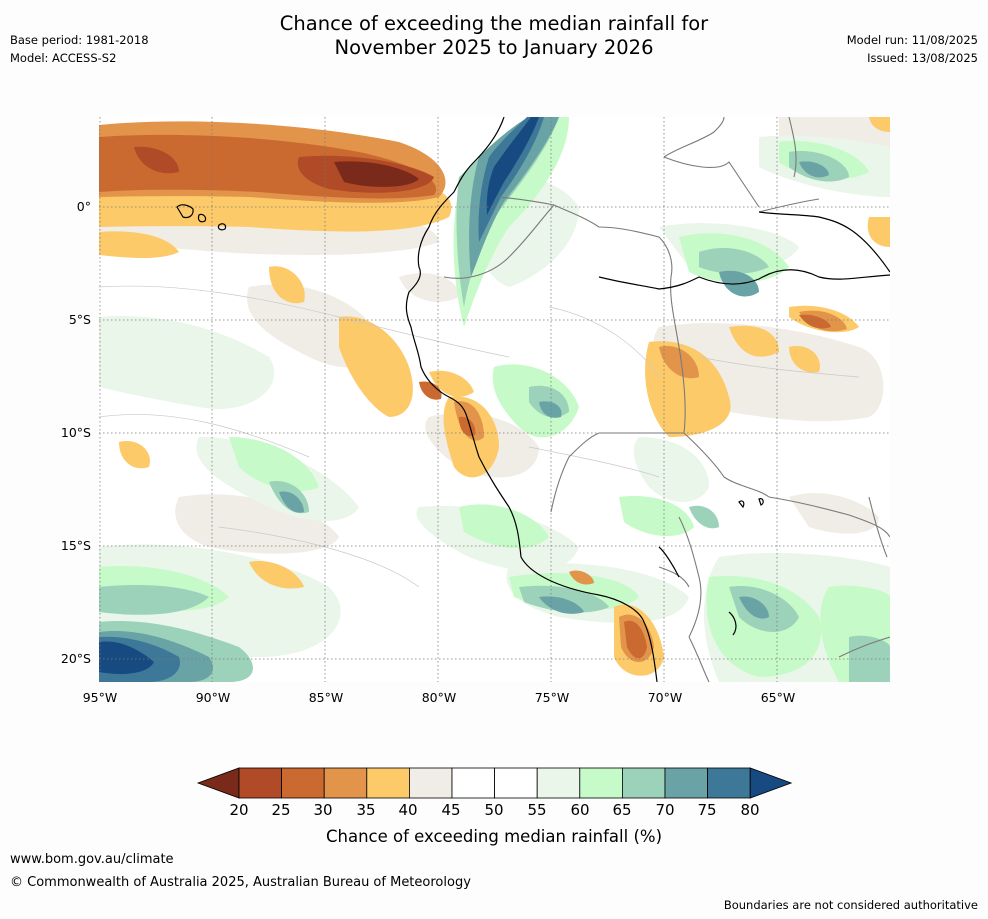 The height and width of the screenshot is (919, 988). What do you see at coordinates (79, 40) in the screenshot?
I see `base-period-text: Base period: 1981-2018` at bounding box center [79, 40].